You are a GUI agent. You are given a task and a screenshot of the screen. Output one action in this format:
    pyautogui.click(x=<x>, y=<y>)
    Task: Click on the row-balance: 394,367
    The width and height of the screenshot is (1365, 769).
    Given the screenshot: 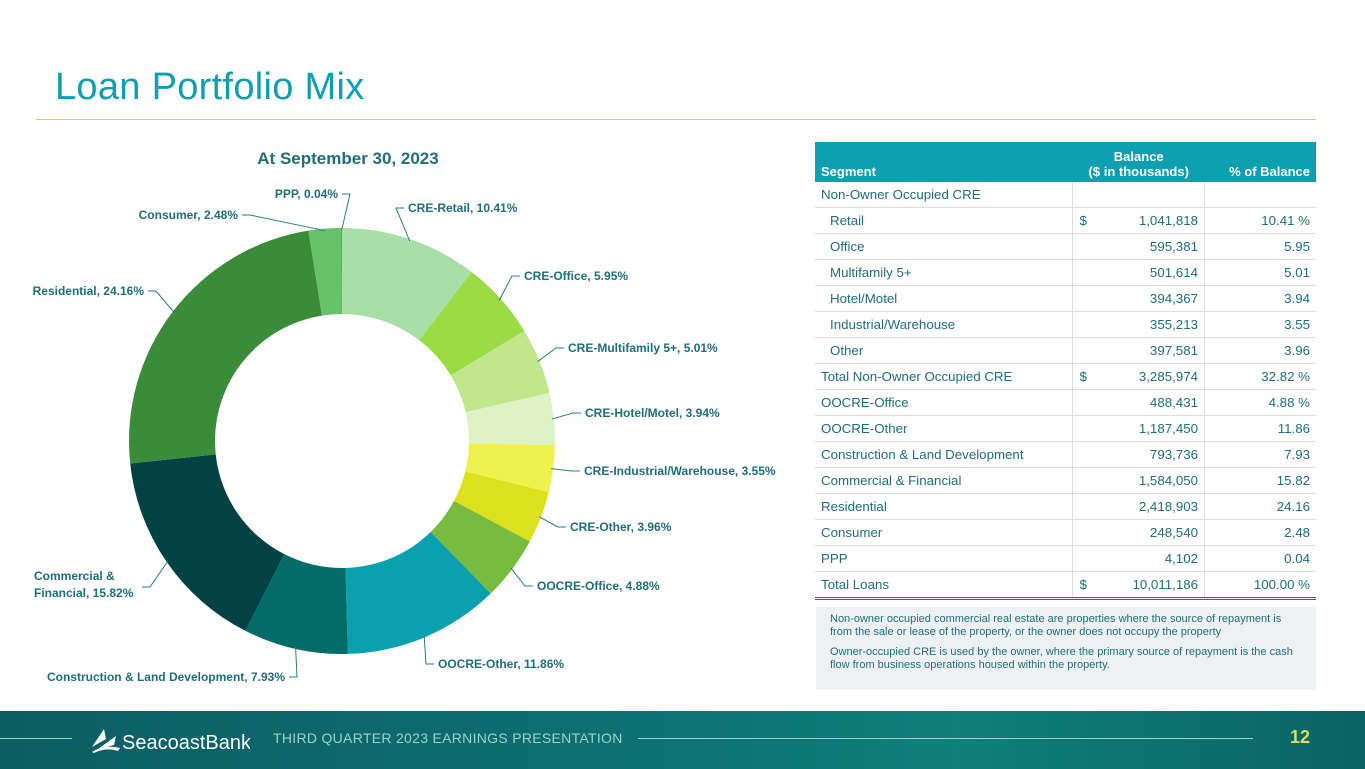 What is the action you would take?
    pyautogui.click(x=1147, y=298)
    